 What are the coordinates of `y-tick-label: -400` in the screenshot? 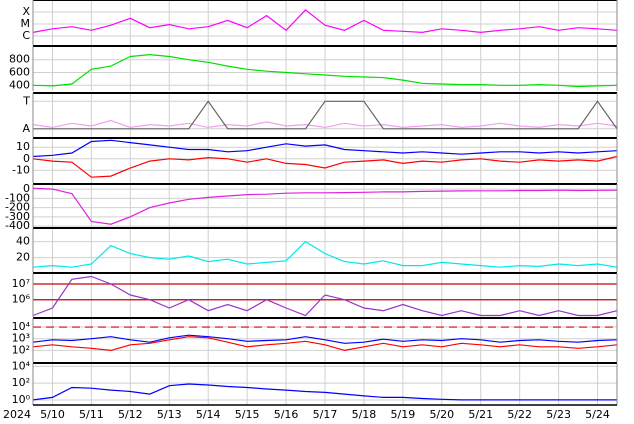 It's located at (17, 225).